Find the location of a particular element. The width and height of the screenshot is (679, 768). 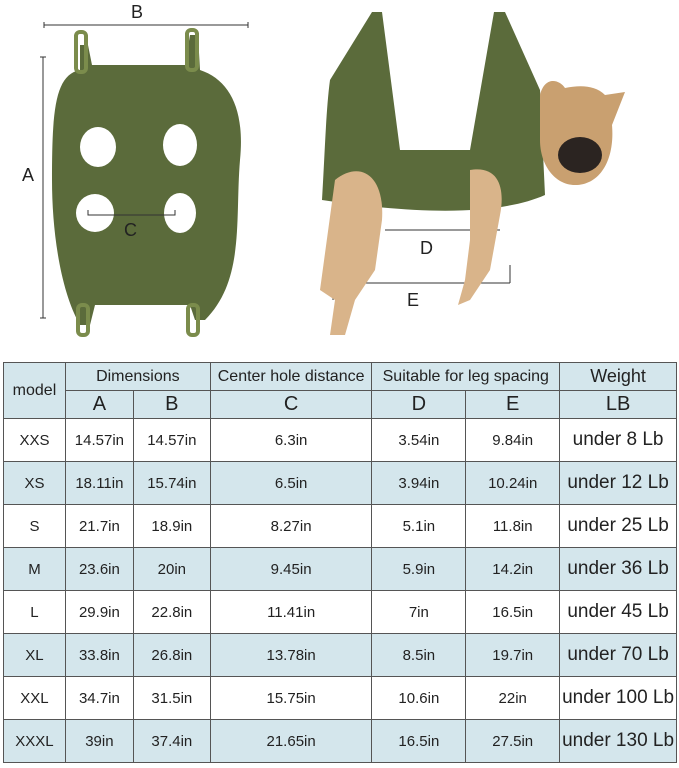

cell-model: XL is located at coordinates (34, 655).